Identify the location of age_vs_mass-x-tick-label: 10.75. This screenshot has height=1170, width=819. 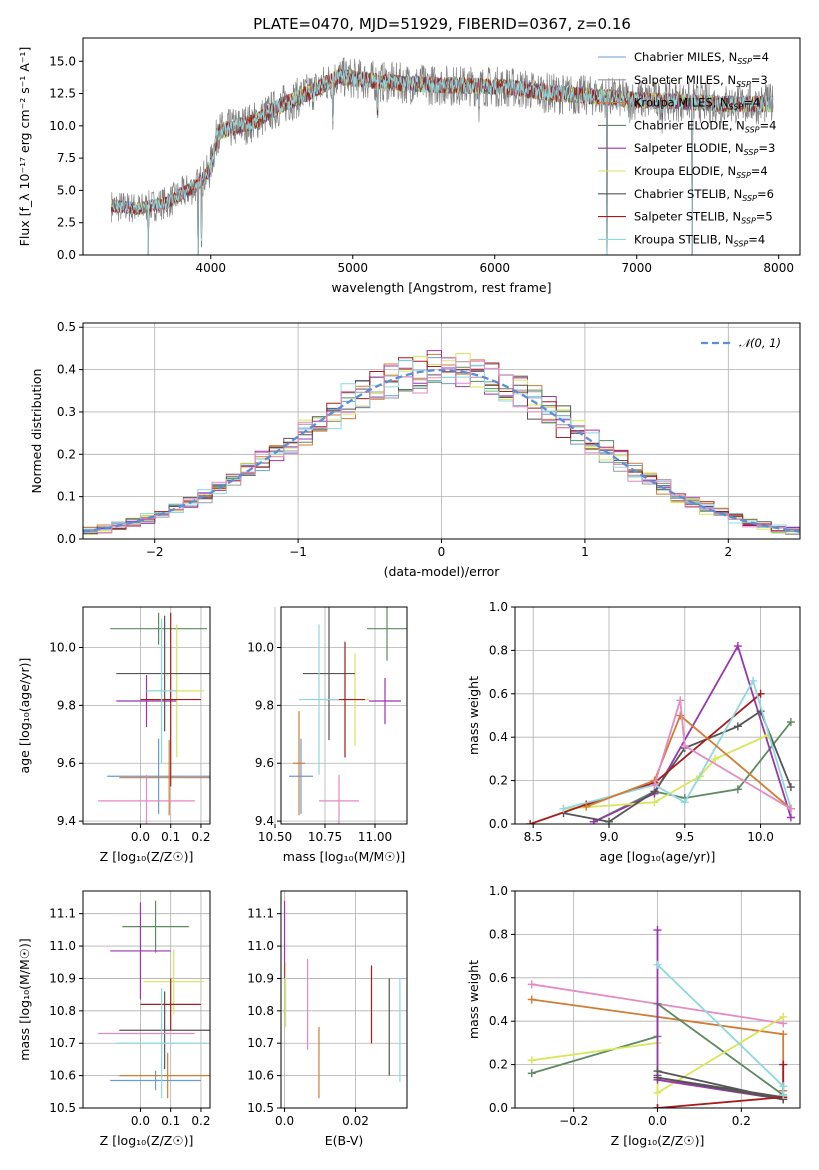
(325, 837).